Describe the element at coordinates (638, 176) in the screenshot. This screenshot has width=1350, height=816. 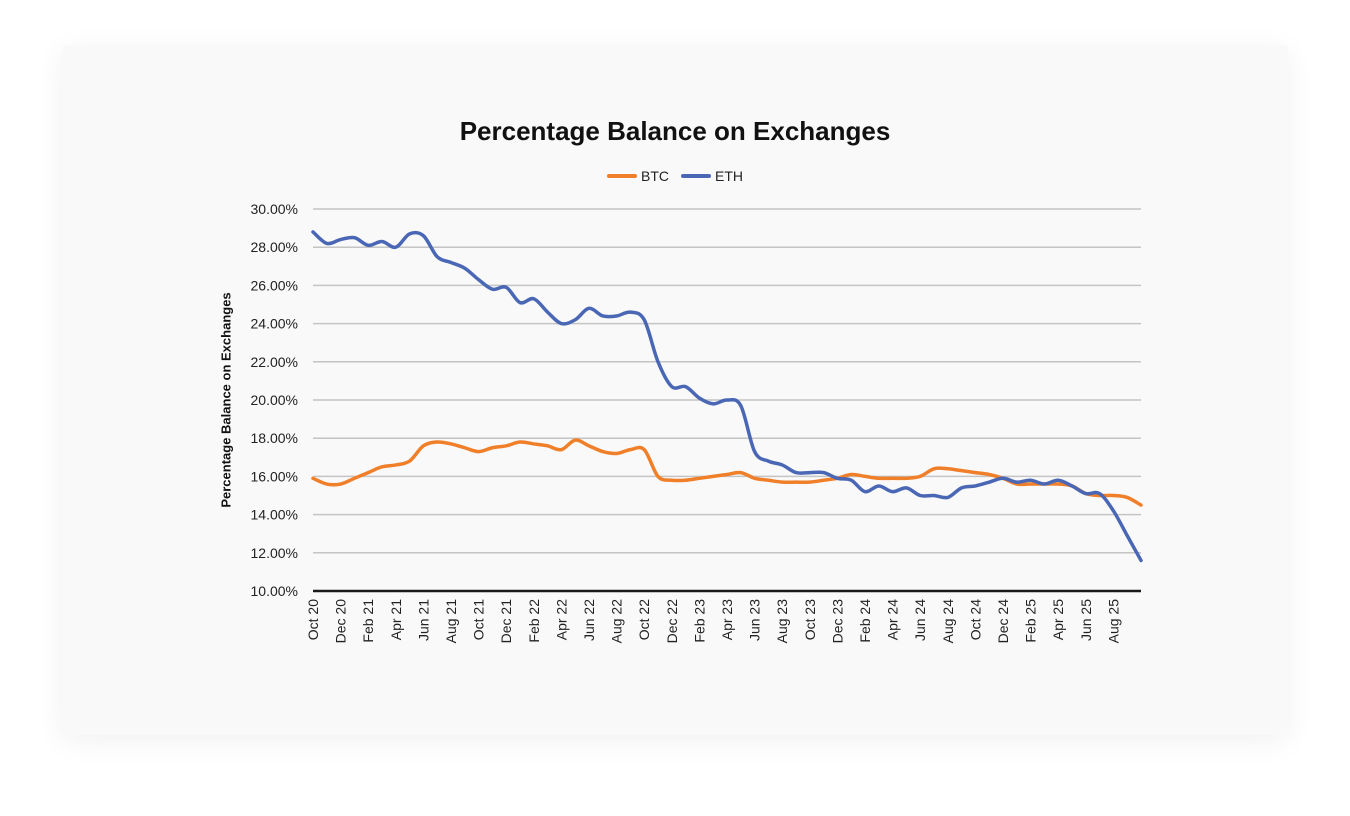
I see `legend-item-btc: BTC` at that location.